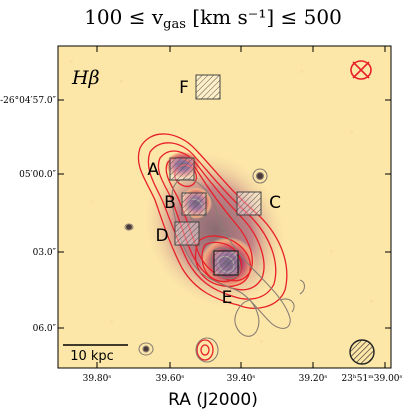 Image resolution: width=407 pixels, height=413 pixels. Describe the element at coordinates (129, 227) in the screenshot. I see `compact-source-left` at that location.